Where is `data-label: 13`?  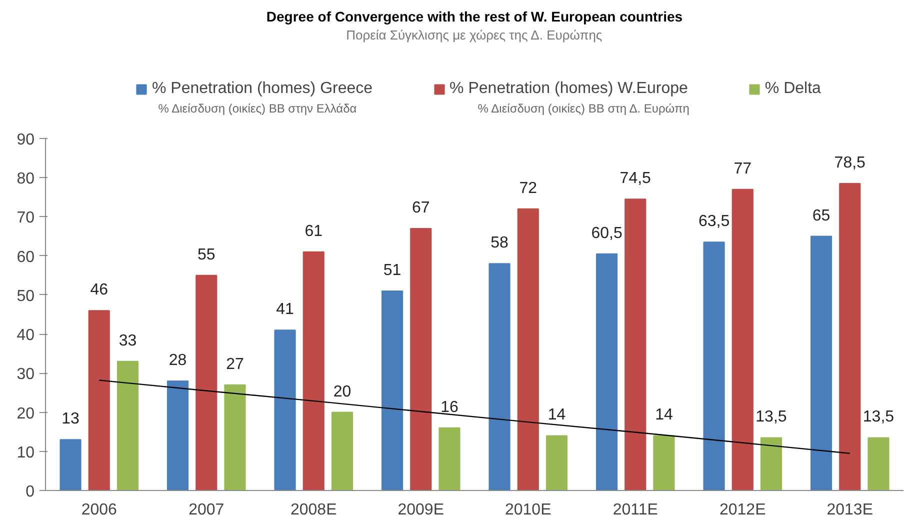 data-label: 13 is located at coordinates (71, 419).